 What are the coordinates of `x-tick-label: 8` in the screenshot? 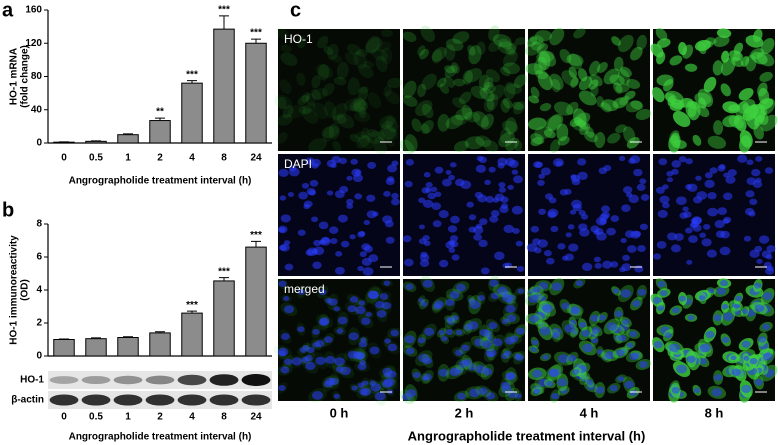 It's located at (224, 158).